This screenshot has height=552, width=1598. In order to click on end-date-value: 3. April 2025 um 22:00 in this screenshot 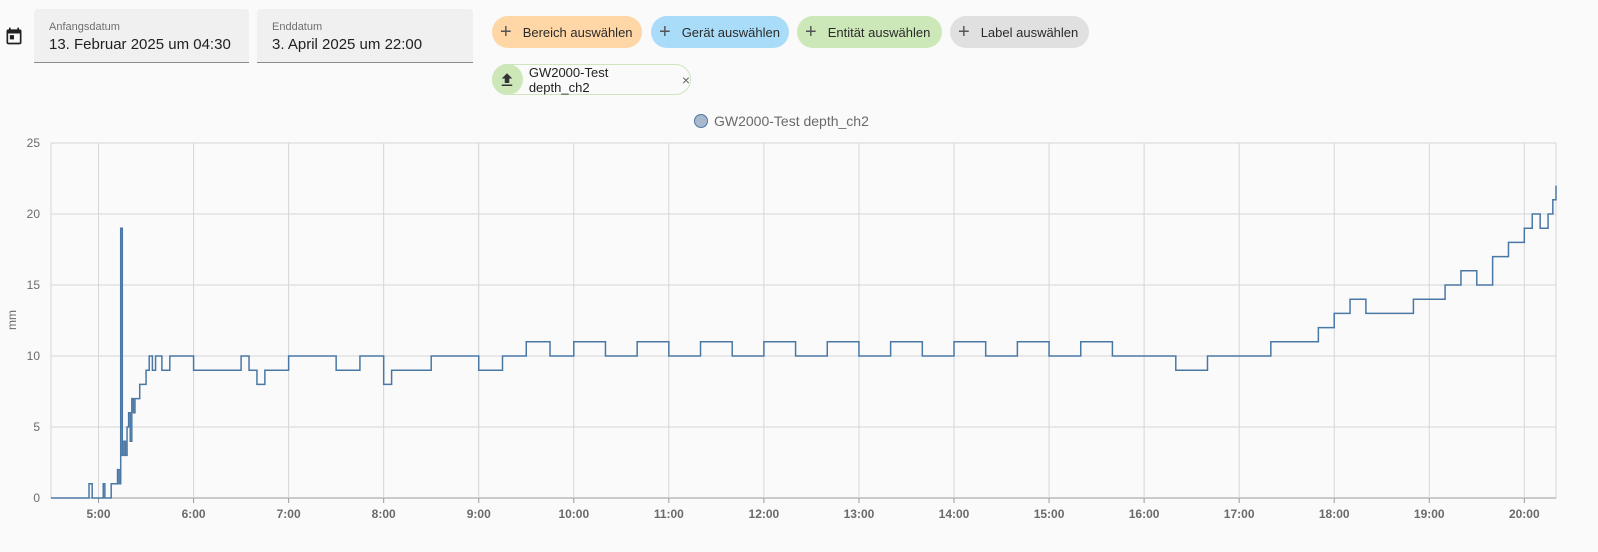, I will do `click(347, 44)`.